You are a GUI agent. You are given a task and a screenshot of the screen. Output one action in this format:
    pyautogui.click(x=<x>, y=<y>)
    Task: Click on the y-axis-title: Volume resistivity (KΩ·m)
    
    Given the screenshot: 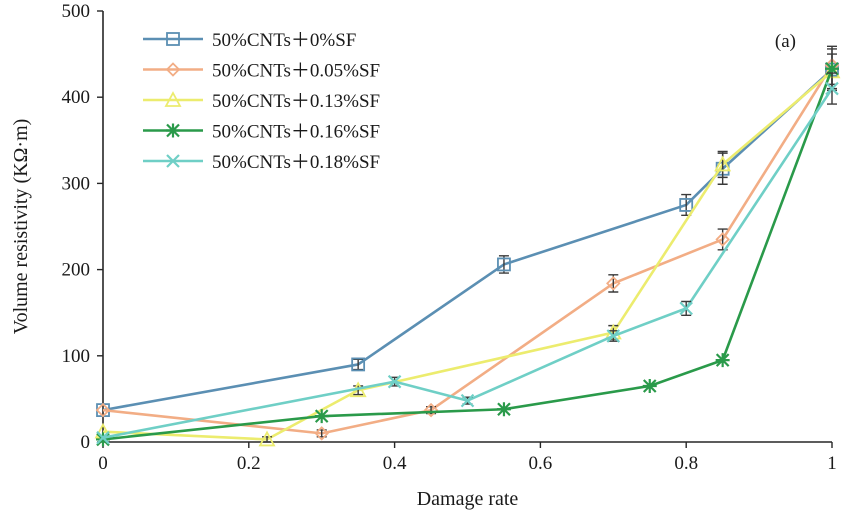 What is the action you would take?
    pyautogui.click(x=21, y=227)
    